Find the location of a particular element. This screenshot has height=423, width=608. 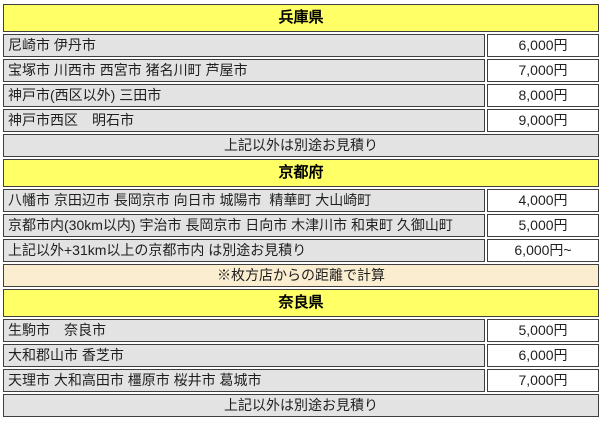

price-cell: 9,000円 is located at coordinates (543, 120).